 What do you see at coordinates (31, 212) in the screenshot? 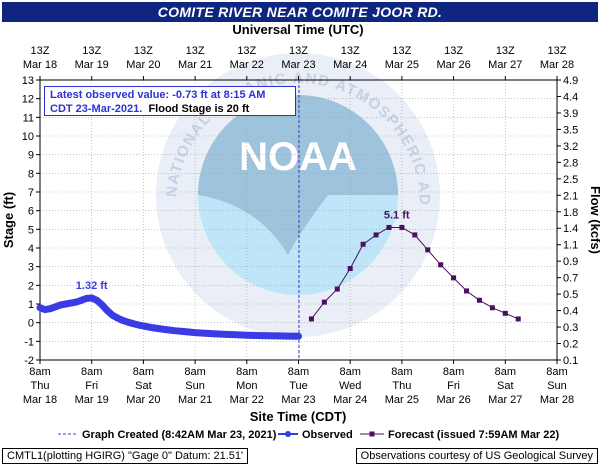
I see `y-tick-label: 6` at bounding box center [31, 212].